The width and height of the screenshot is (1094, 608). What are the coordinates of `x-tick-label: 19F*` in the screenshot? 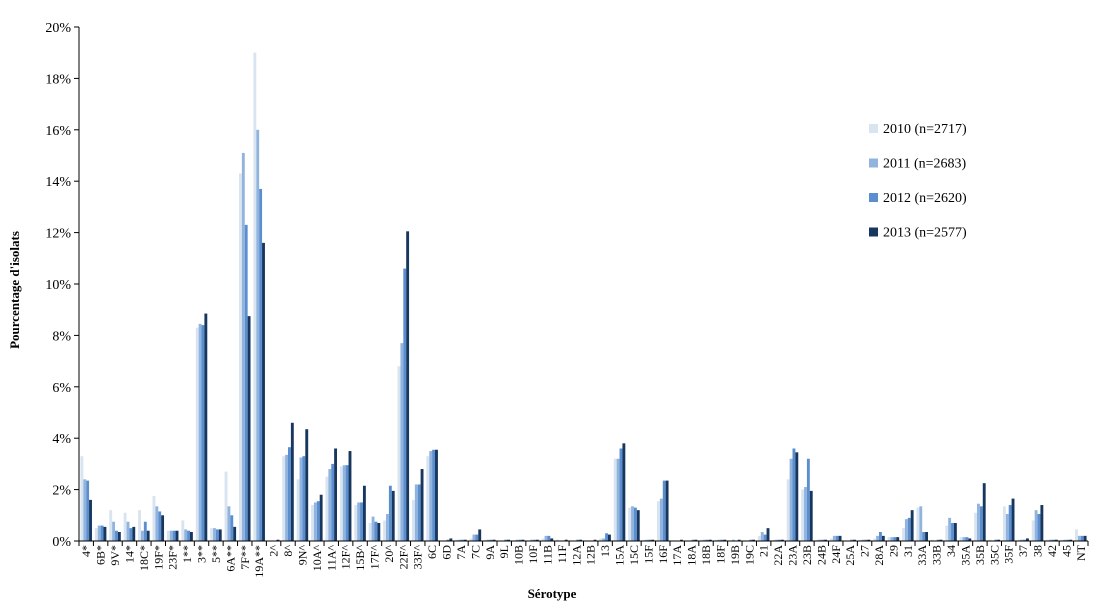 It's located at (158, 557).